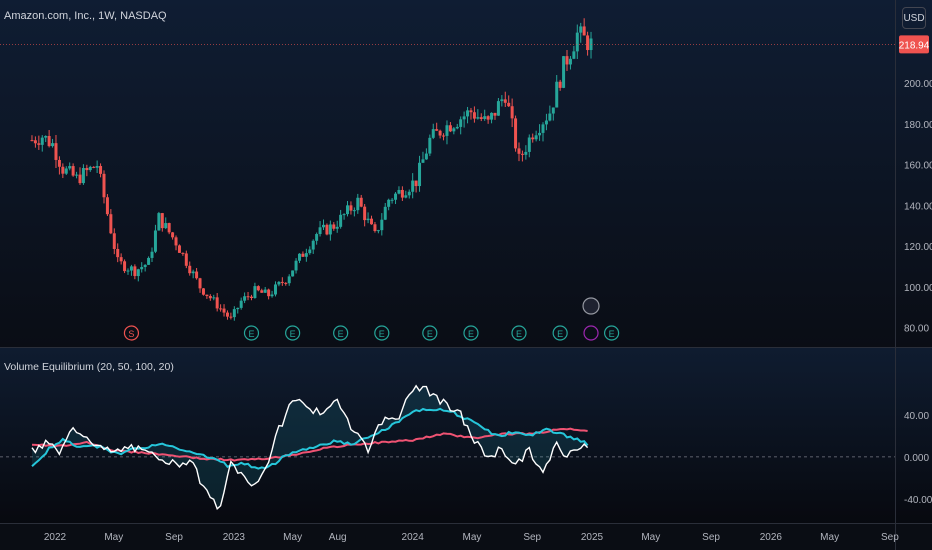 Image resolution: width=932 pixels, height=550 pixels. I want to click on time-tick-label: 2023, so click(234, 537).